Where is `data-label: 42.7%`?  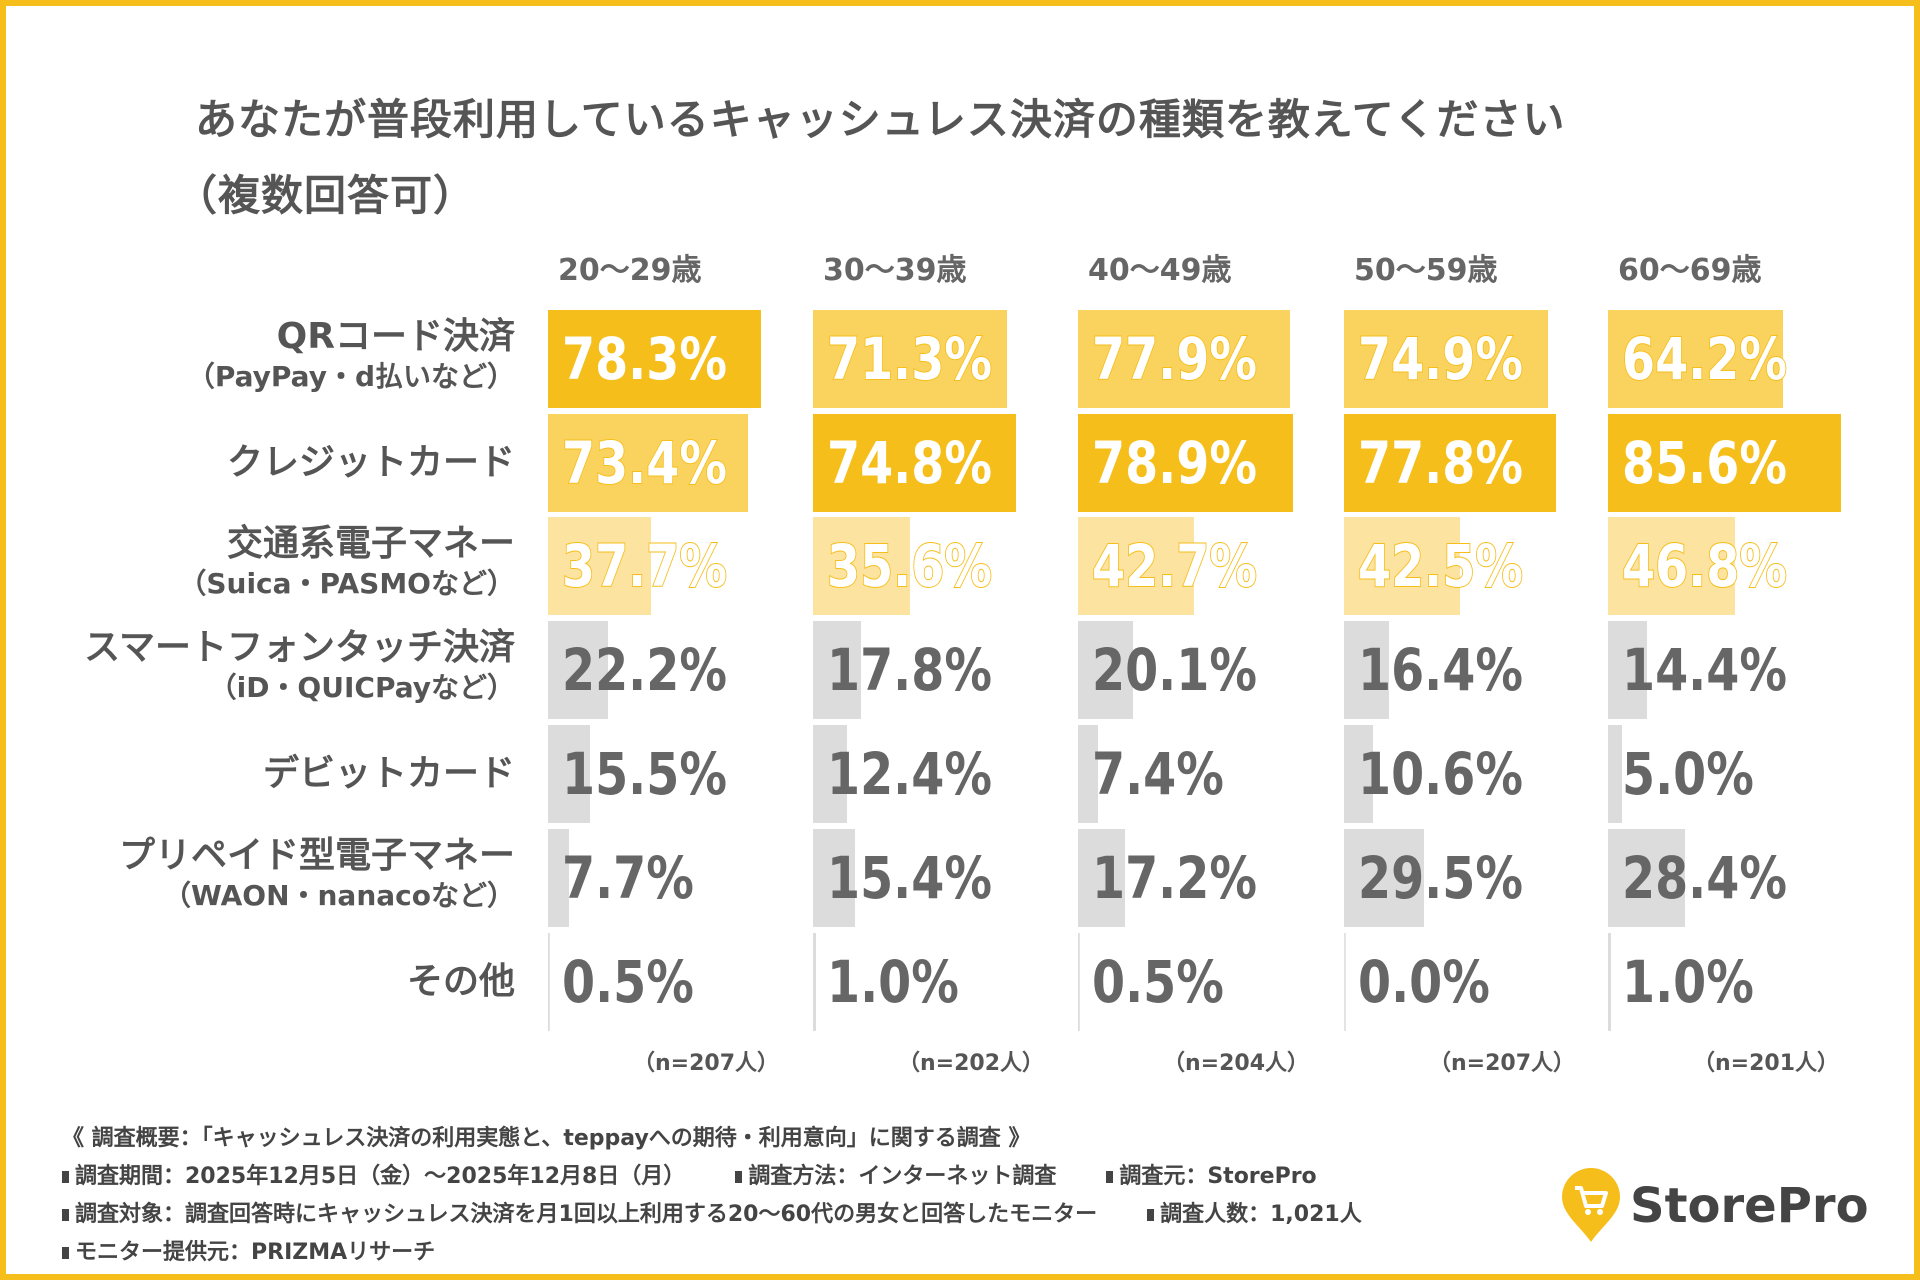 data-label: 42.7% is located at coordinates (1174, 566).